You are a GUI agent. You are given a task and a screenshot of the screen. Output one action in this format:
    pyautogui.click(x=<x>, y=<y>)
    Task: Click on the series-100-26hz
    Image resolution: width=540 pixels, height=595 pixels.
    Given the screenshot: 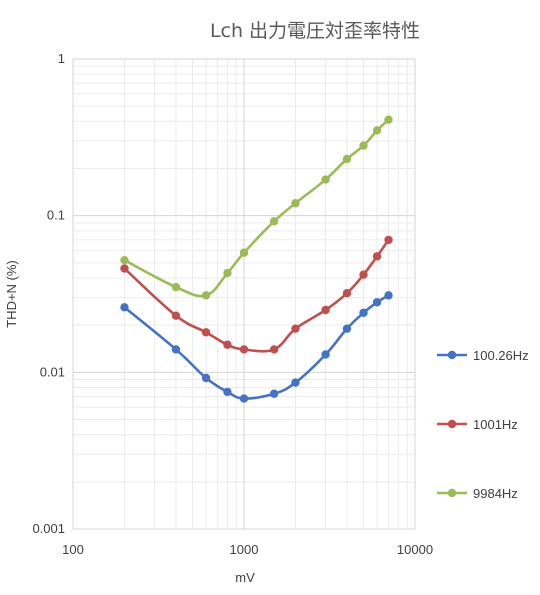 What is the action you would take?
    pyautogui.click(x=256, y=347)
    